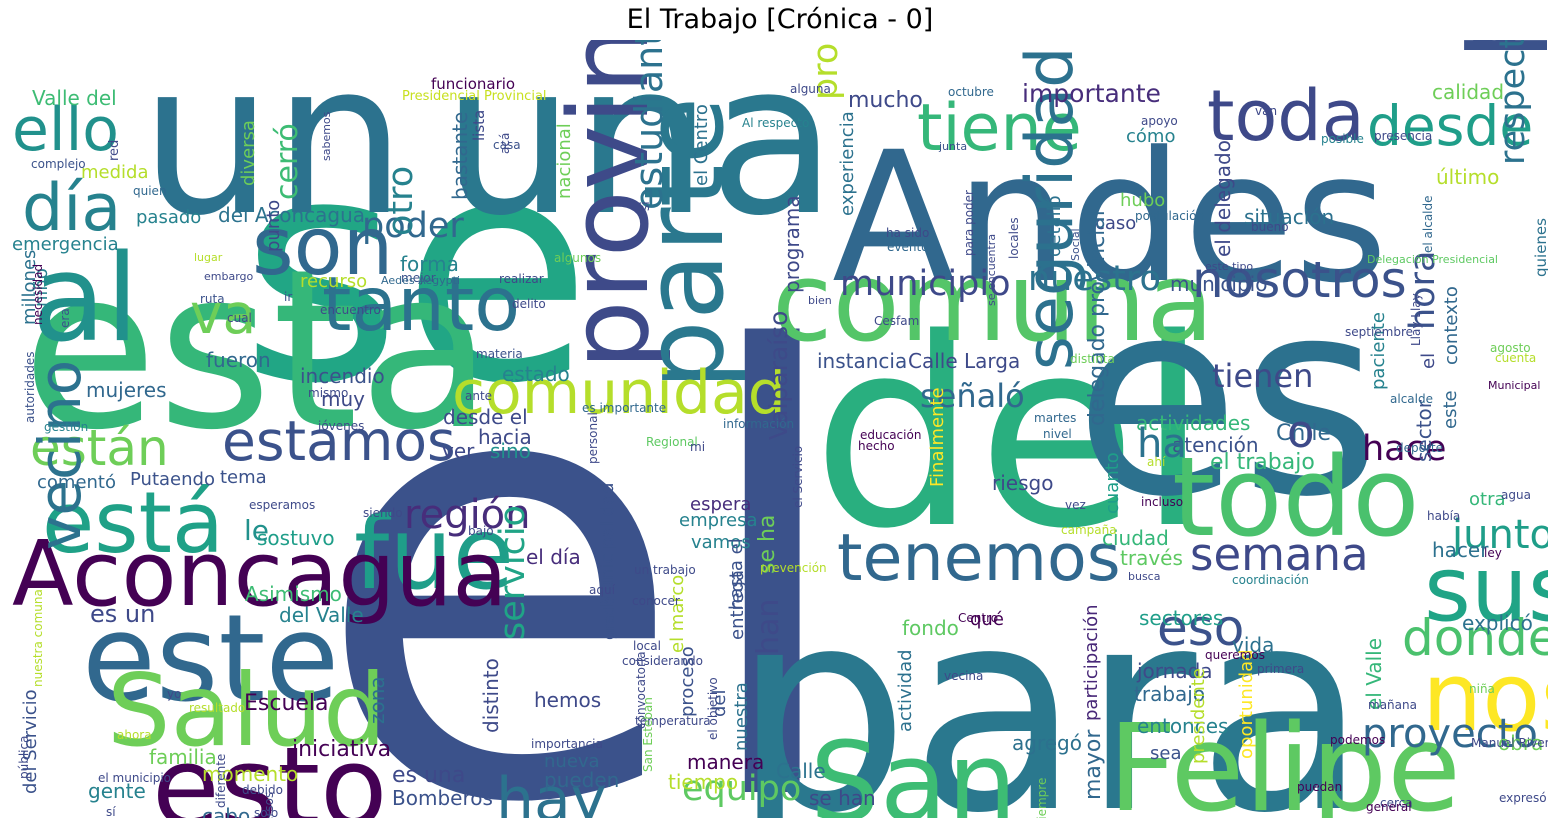 The image size is (1560, 821). I want to click on word-mujeres: mujeres, so click(126, 390).